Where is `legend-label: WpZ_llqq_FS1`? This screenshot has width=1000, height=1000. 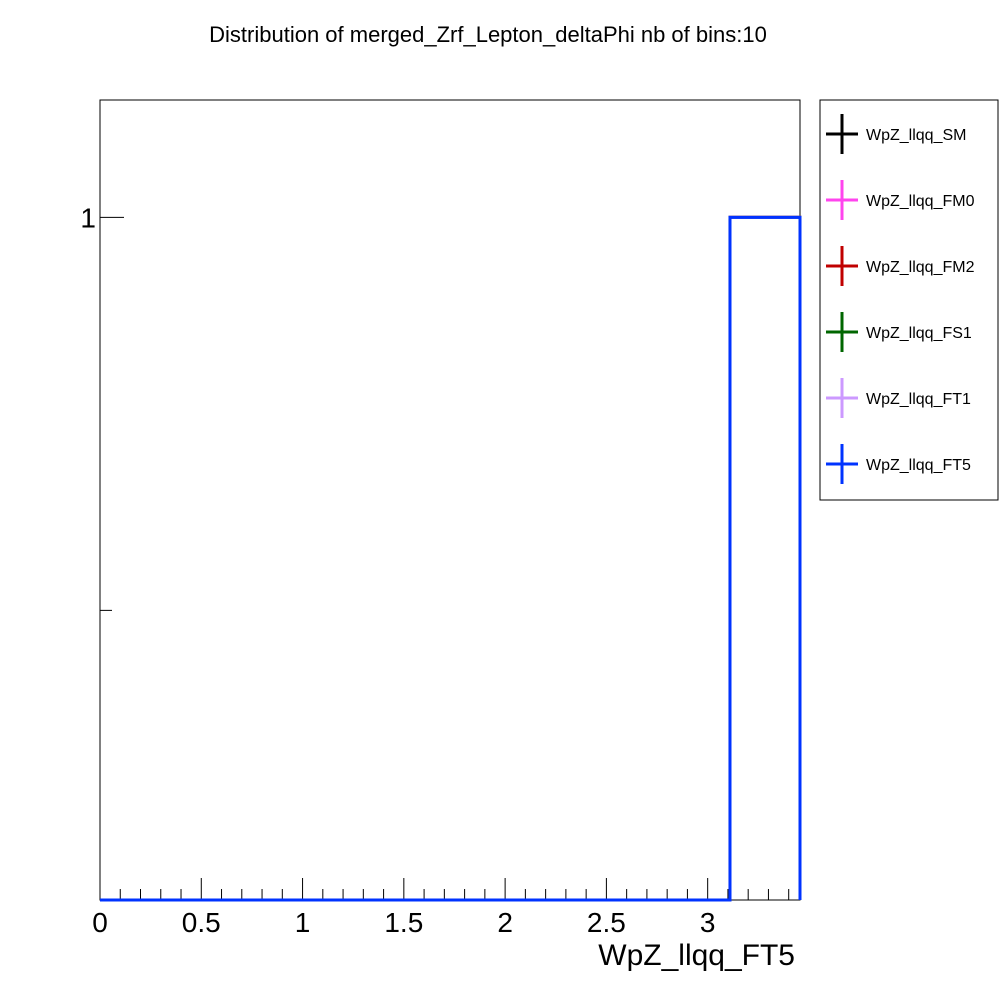
legend-label: WpZ_llqq_FS1 is located at coordinates (919, 333).